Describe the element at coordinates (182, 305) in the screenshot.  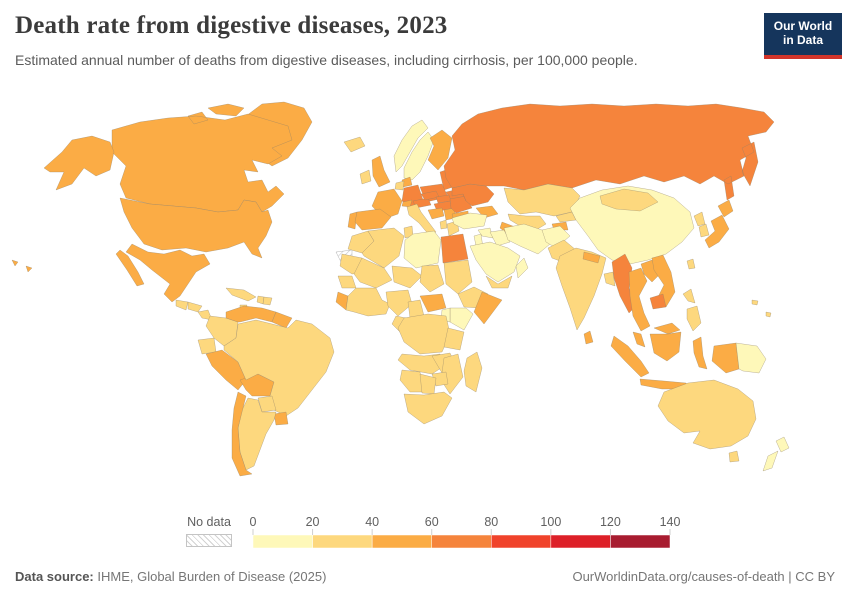
I see `country-guatemala` at that location.